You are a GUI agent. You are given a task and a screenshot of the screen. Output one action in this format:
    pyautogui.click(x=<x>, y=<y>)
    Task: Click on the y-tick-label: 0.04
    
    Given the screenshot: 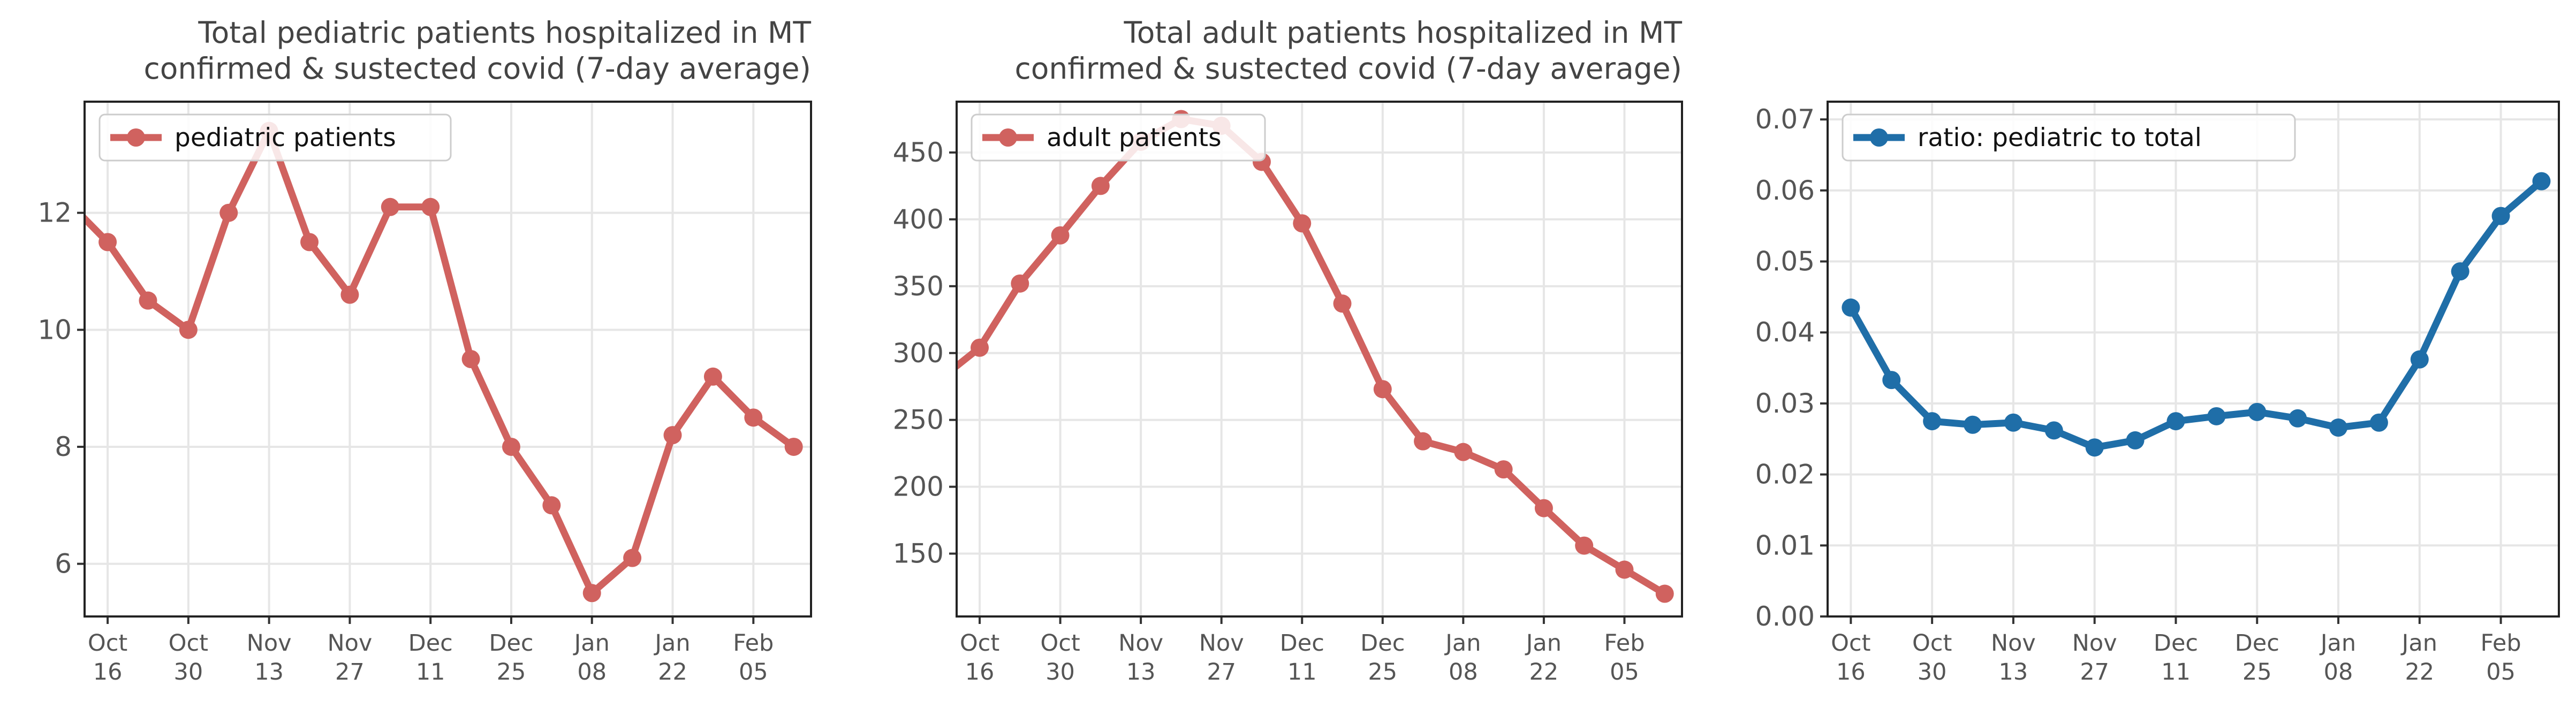 What is the action you would take?
    pyautogui.click(x=1785, y=332)
    